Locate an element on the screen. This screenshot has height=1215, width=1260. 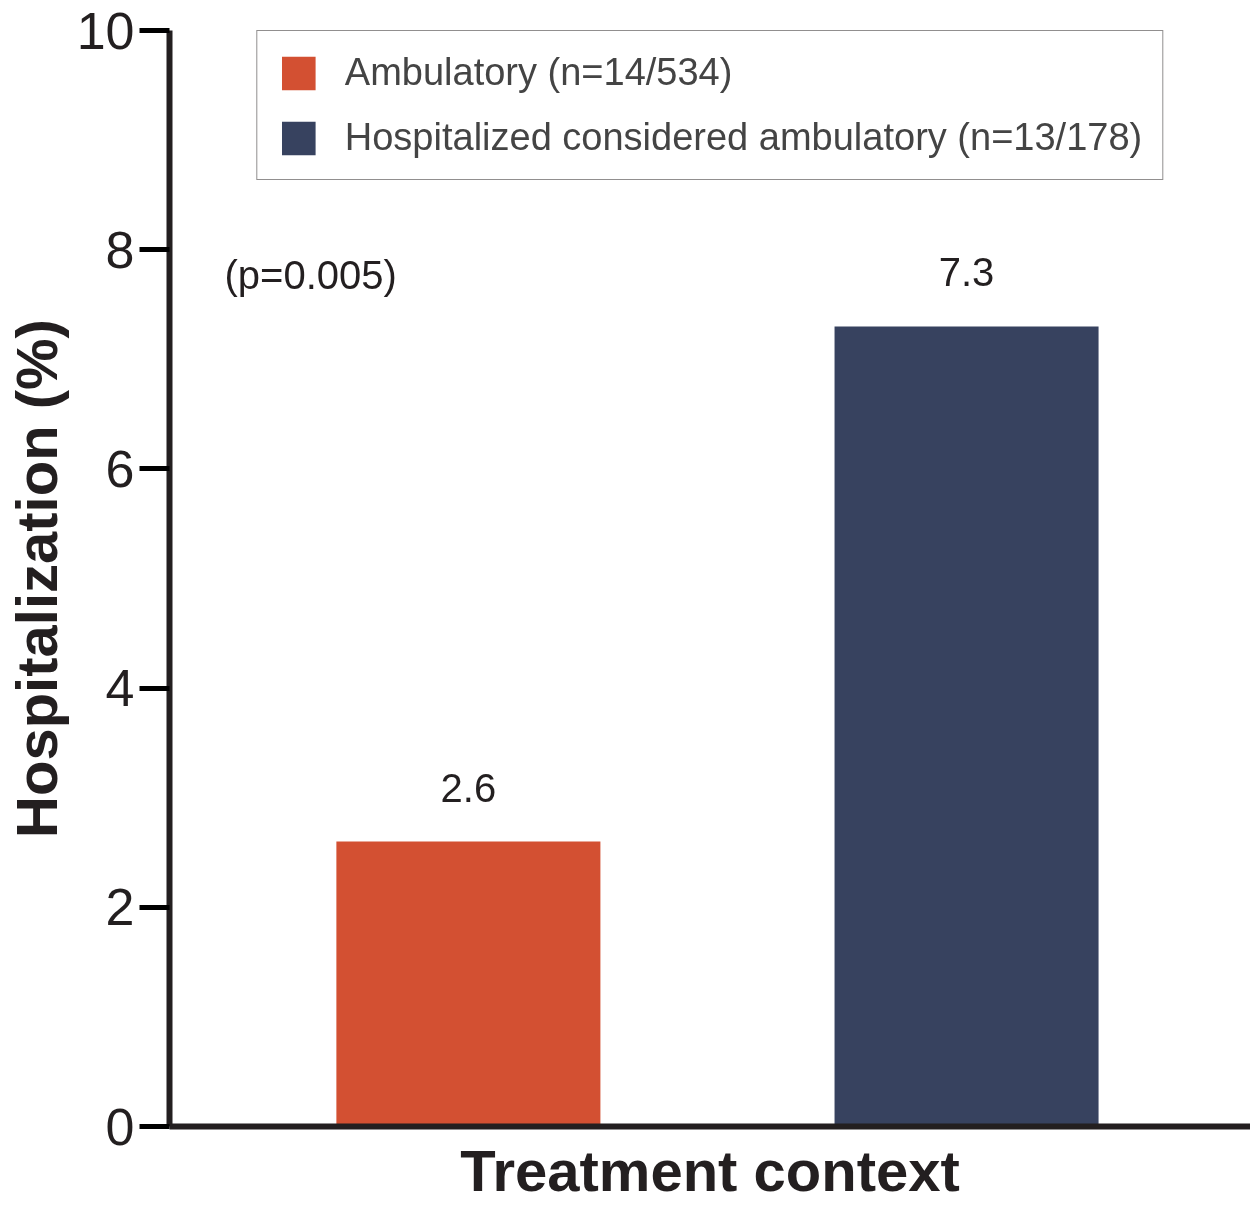
legend-label: Ambulatory (n=14/534) is located at coordinates (538, 72).